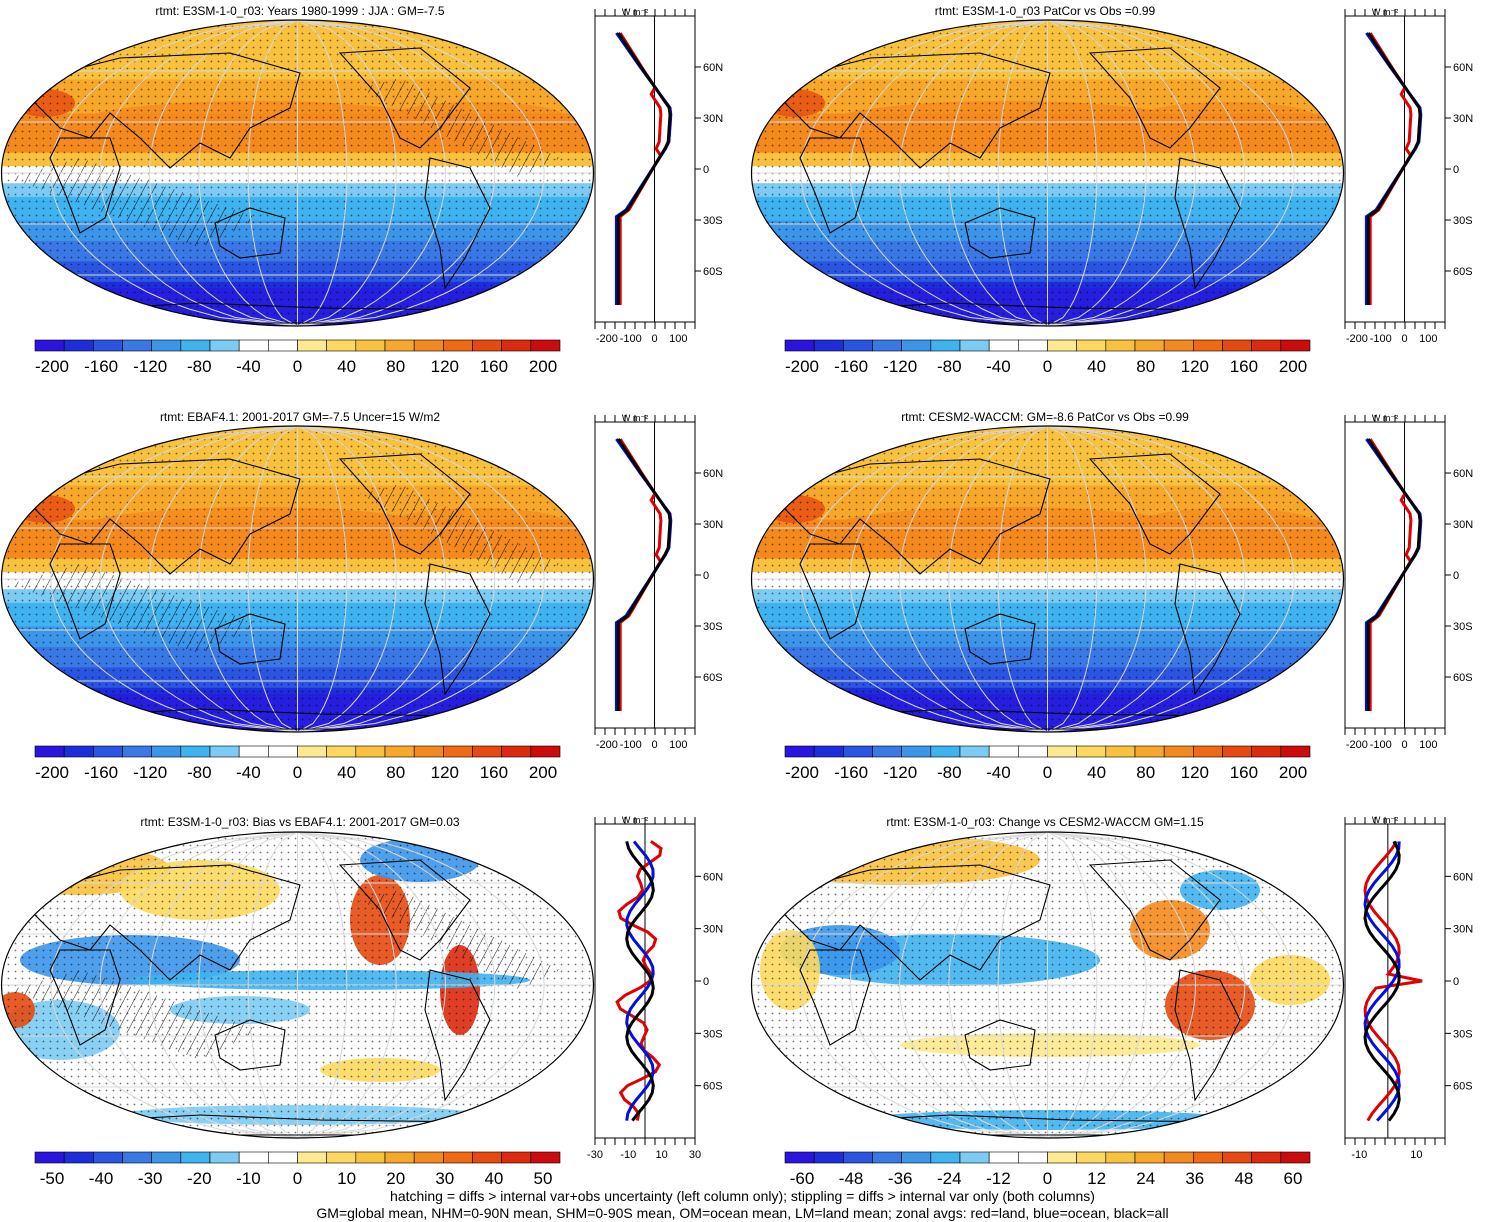 This screenshot has width=1485, height=1222. Describe the element at coordinates (346, 1178) in the screenshot. I see `colorbar-label: 10` at that location.